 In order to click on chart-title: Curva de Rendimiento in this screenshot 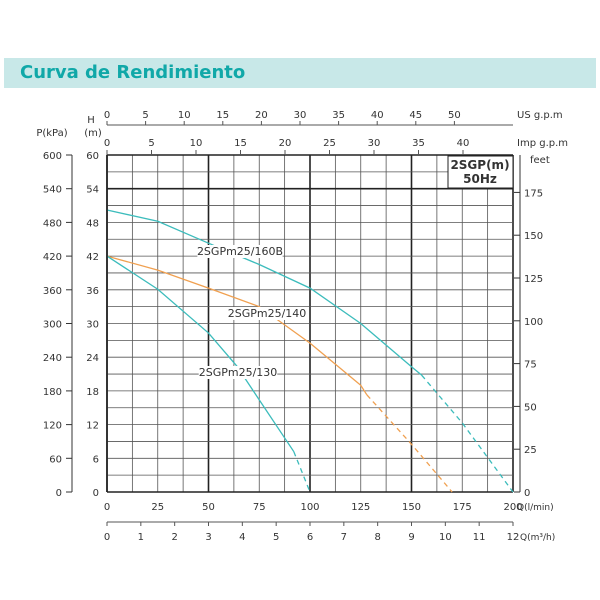, I will do `click(133, 72)`.